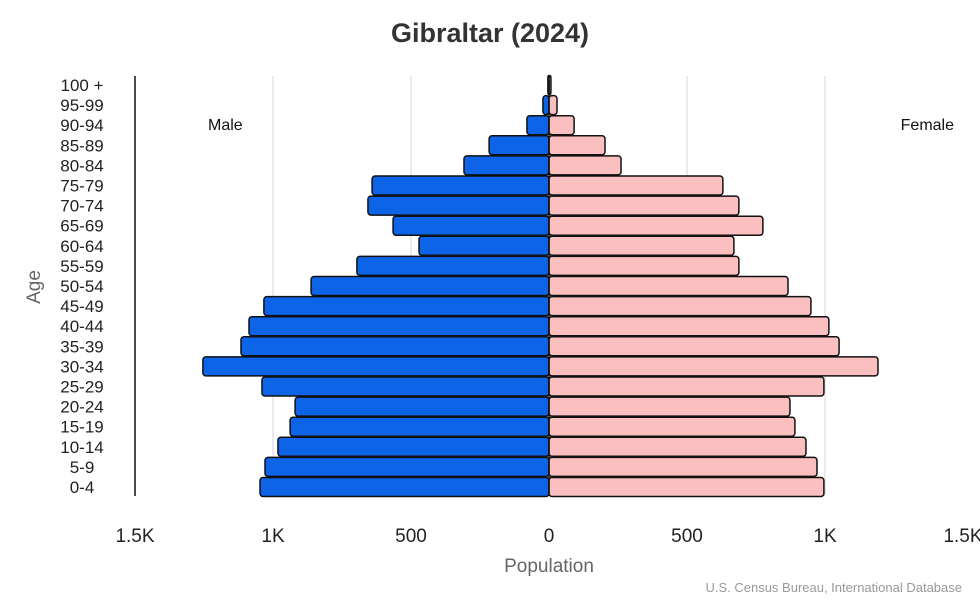 Image resolution: width=980 pixels, height=600 pixels. What do you see at coordinates (81, 85) in the screenshot?
I see `age-label: 100 +` at bounding box center [81, 85].